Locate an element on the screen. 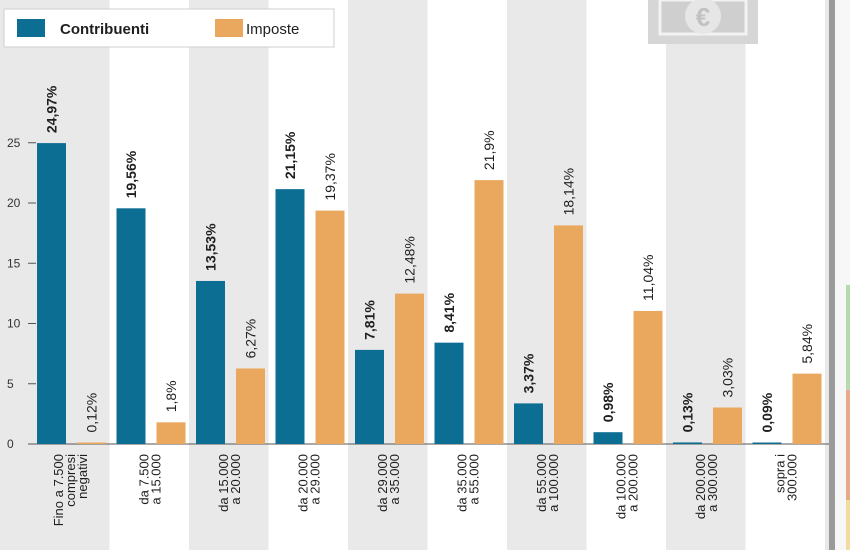  label-imposte: 18,14% is located at coordinates (569, 191).